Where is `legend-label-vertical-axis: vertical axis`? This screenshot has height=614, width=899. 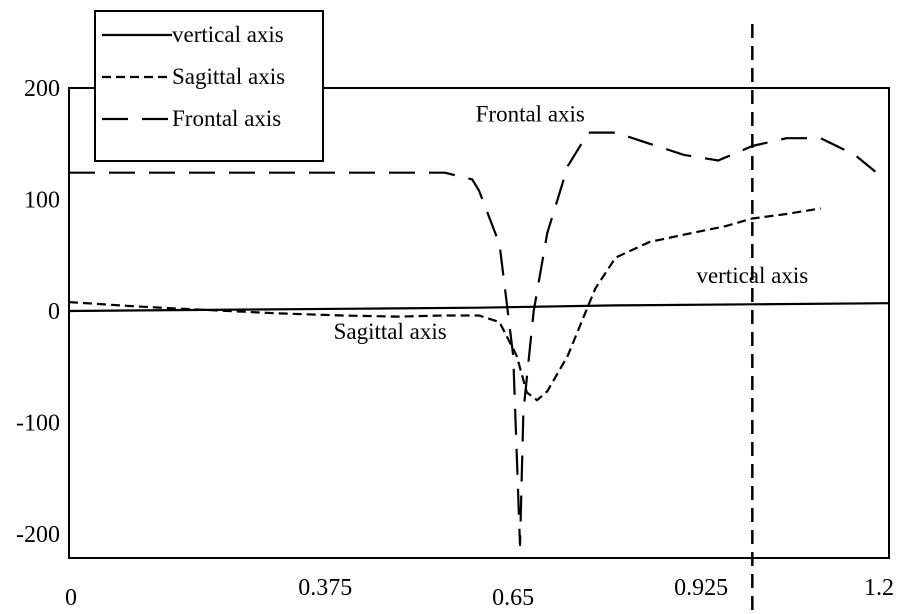
legend-label-vertical-axis: vertical axis is located at coordinates (228, 34).